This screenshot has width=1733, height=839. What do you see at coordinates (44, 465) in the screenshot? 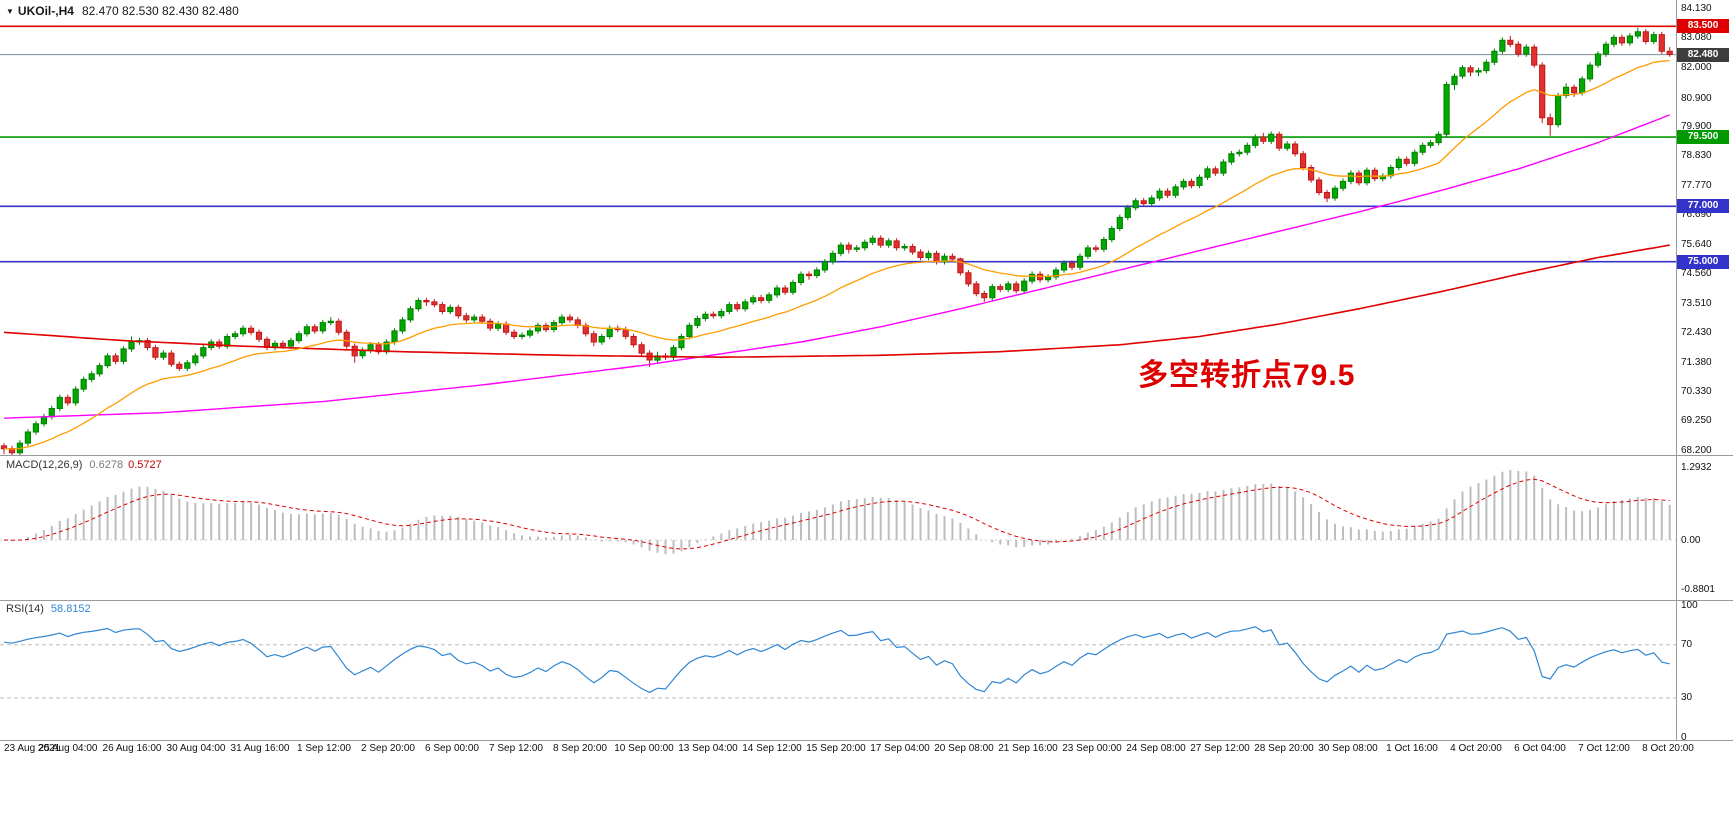
I see `macd-indicator-label: MACD(12,26,9)` at bounding box center [44, 465].